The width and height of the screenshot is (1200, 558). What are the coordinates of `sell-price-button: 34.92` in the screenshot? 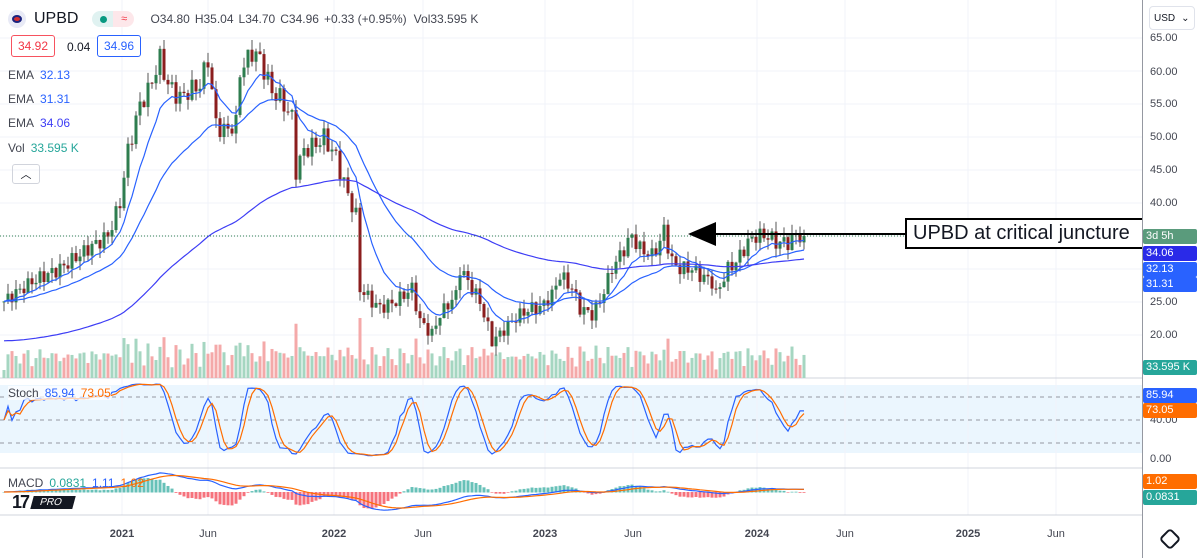 It's located at (33, 46).